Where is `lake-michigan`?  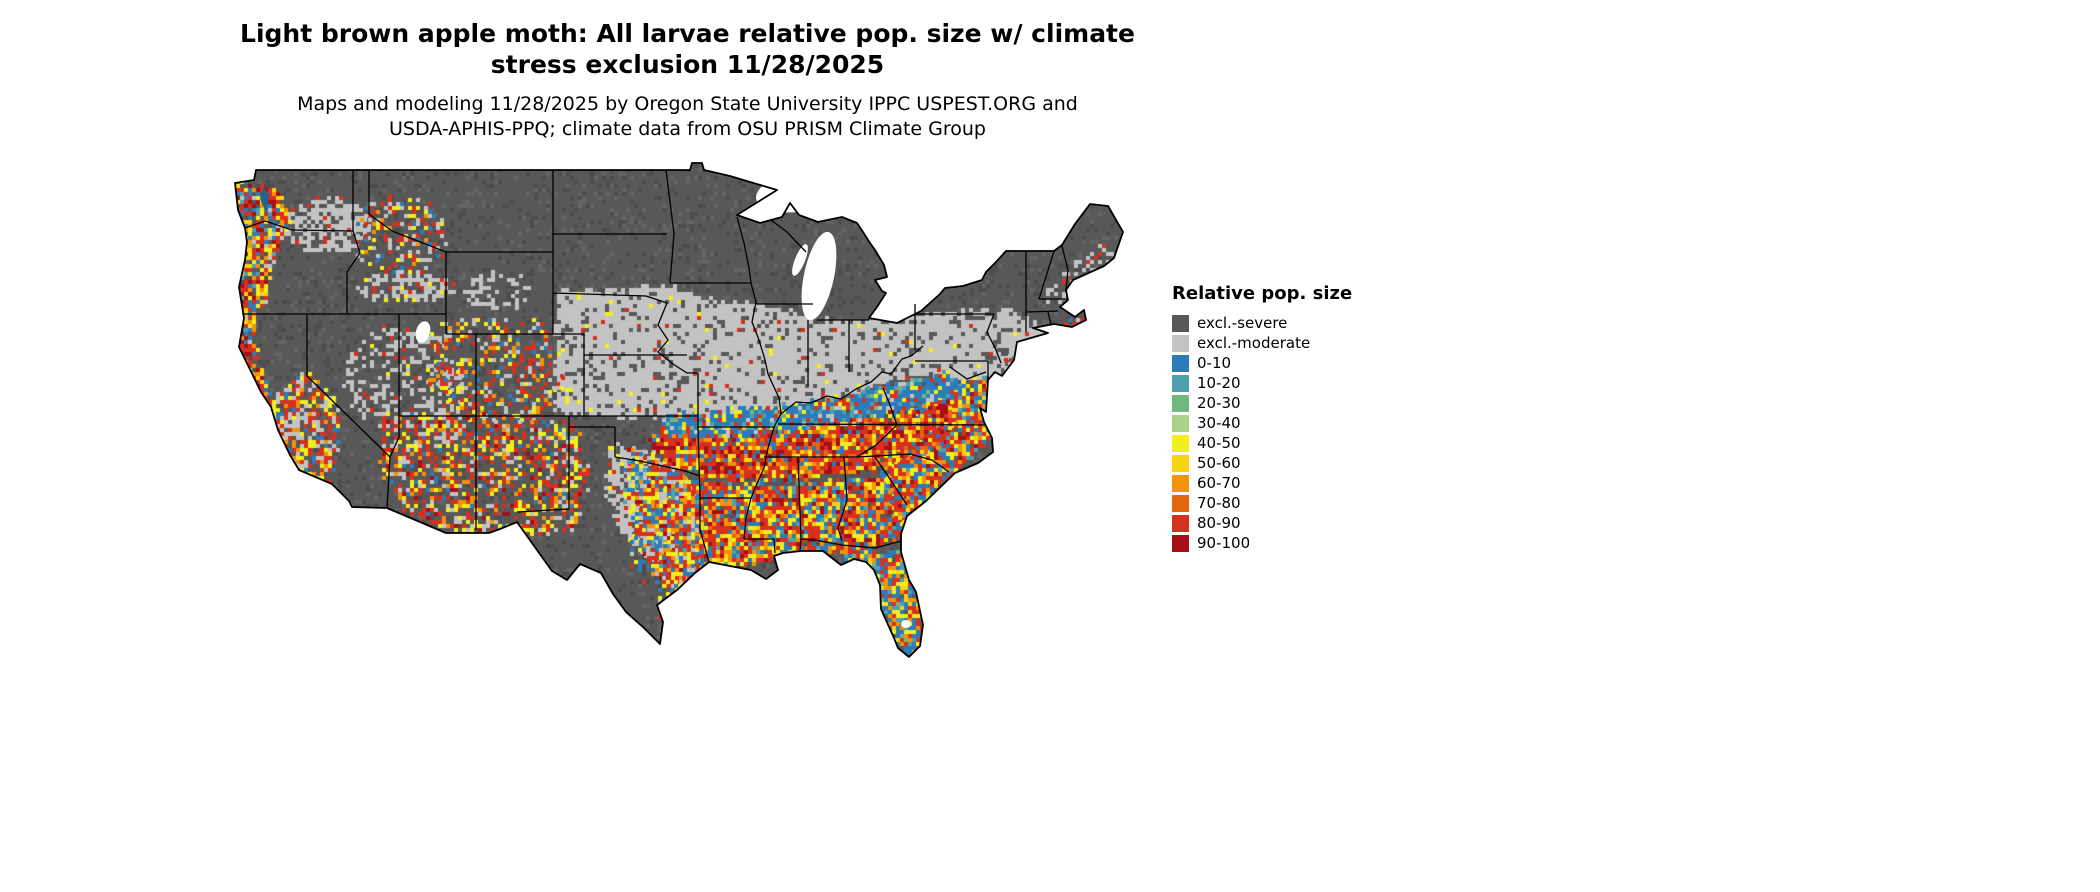 lake-michigan is located at coordinates (819, 276).